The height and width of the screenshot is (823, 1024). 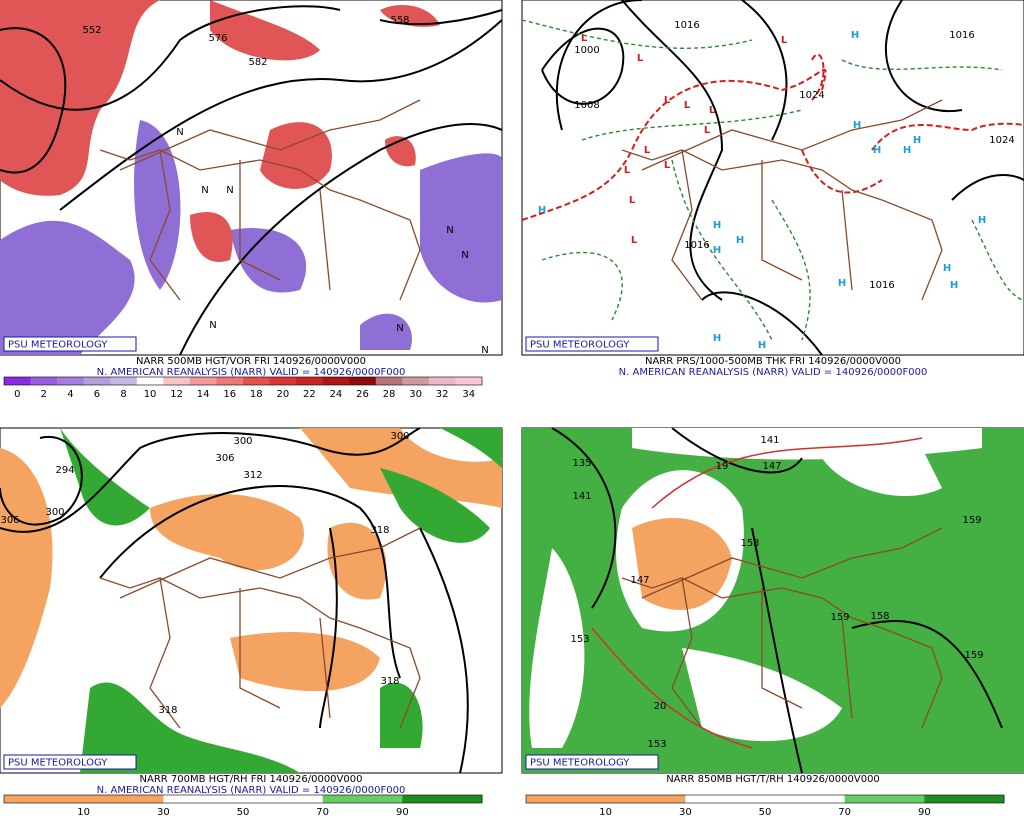 What do you see at coordinates (660, 706) in the screenshot?
I see `contour-label: 20` at bounding box center [660, 706].